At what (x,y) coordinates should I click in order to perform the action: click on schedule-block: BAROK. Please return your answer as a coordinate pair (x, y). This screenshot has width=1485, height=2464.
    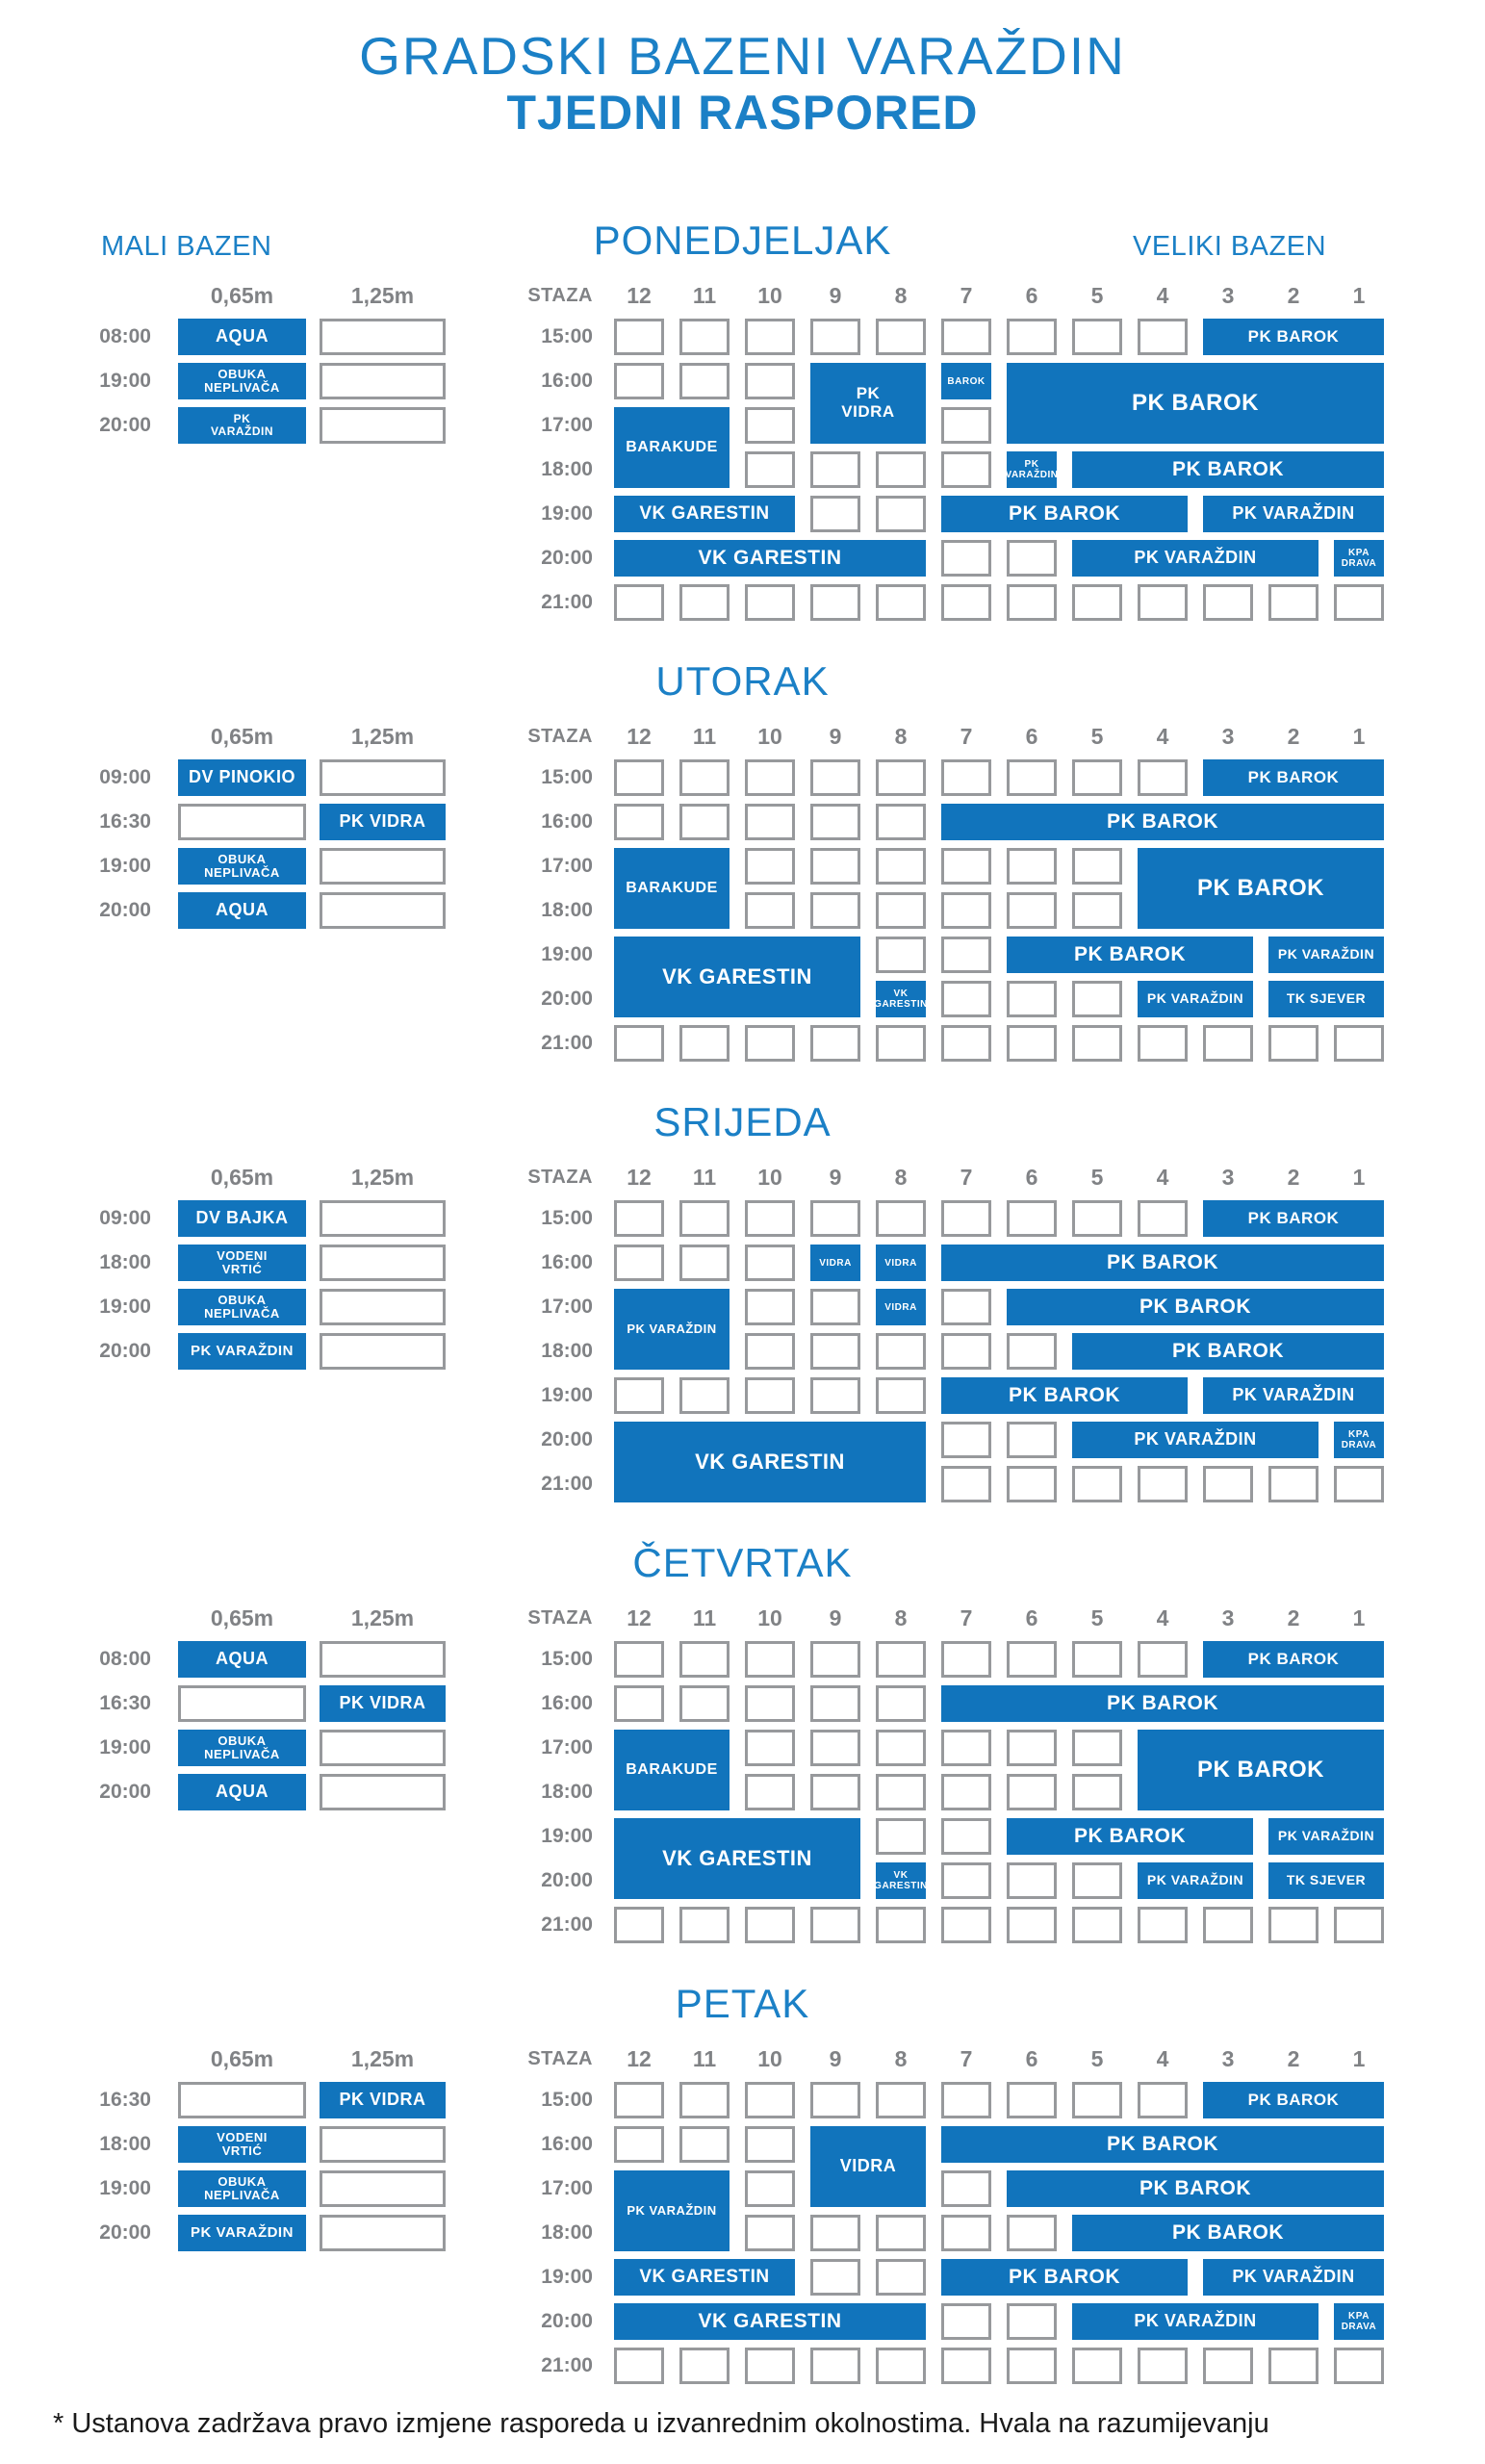
    Looking at the image, I should click on (966, 381).